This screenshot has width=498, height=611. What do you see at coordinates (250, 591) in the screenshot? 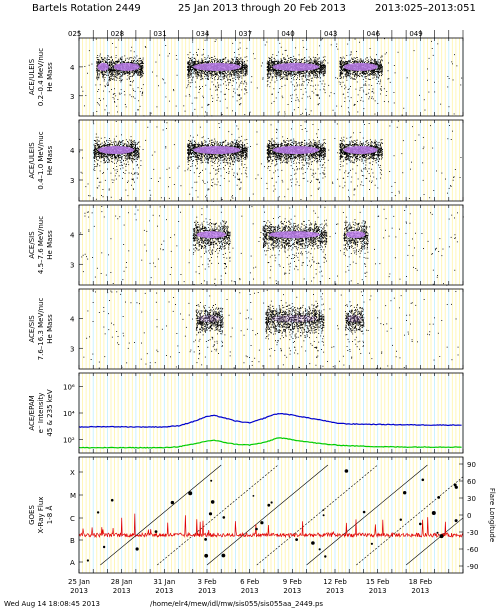
I see `xtick-year-37: 2013` at bounding box center [250, 591].